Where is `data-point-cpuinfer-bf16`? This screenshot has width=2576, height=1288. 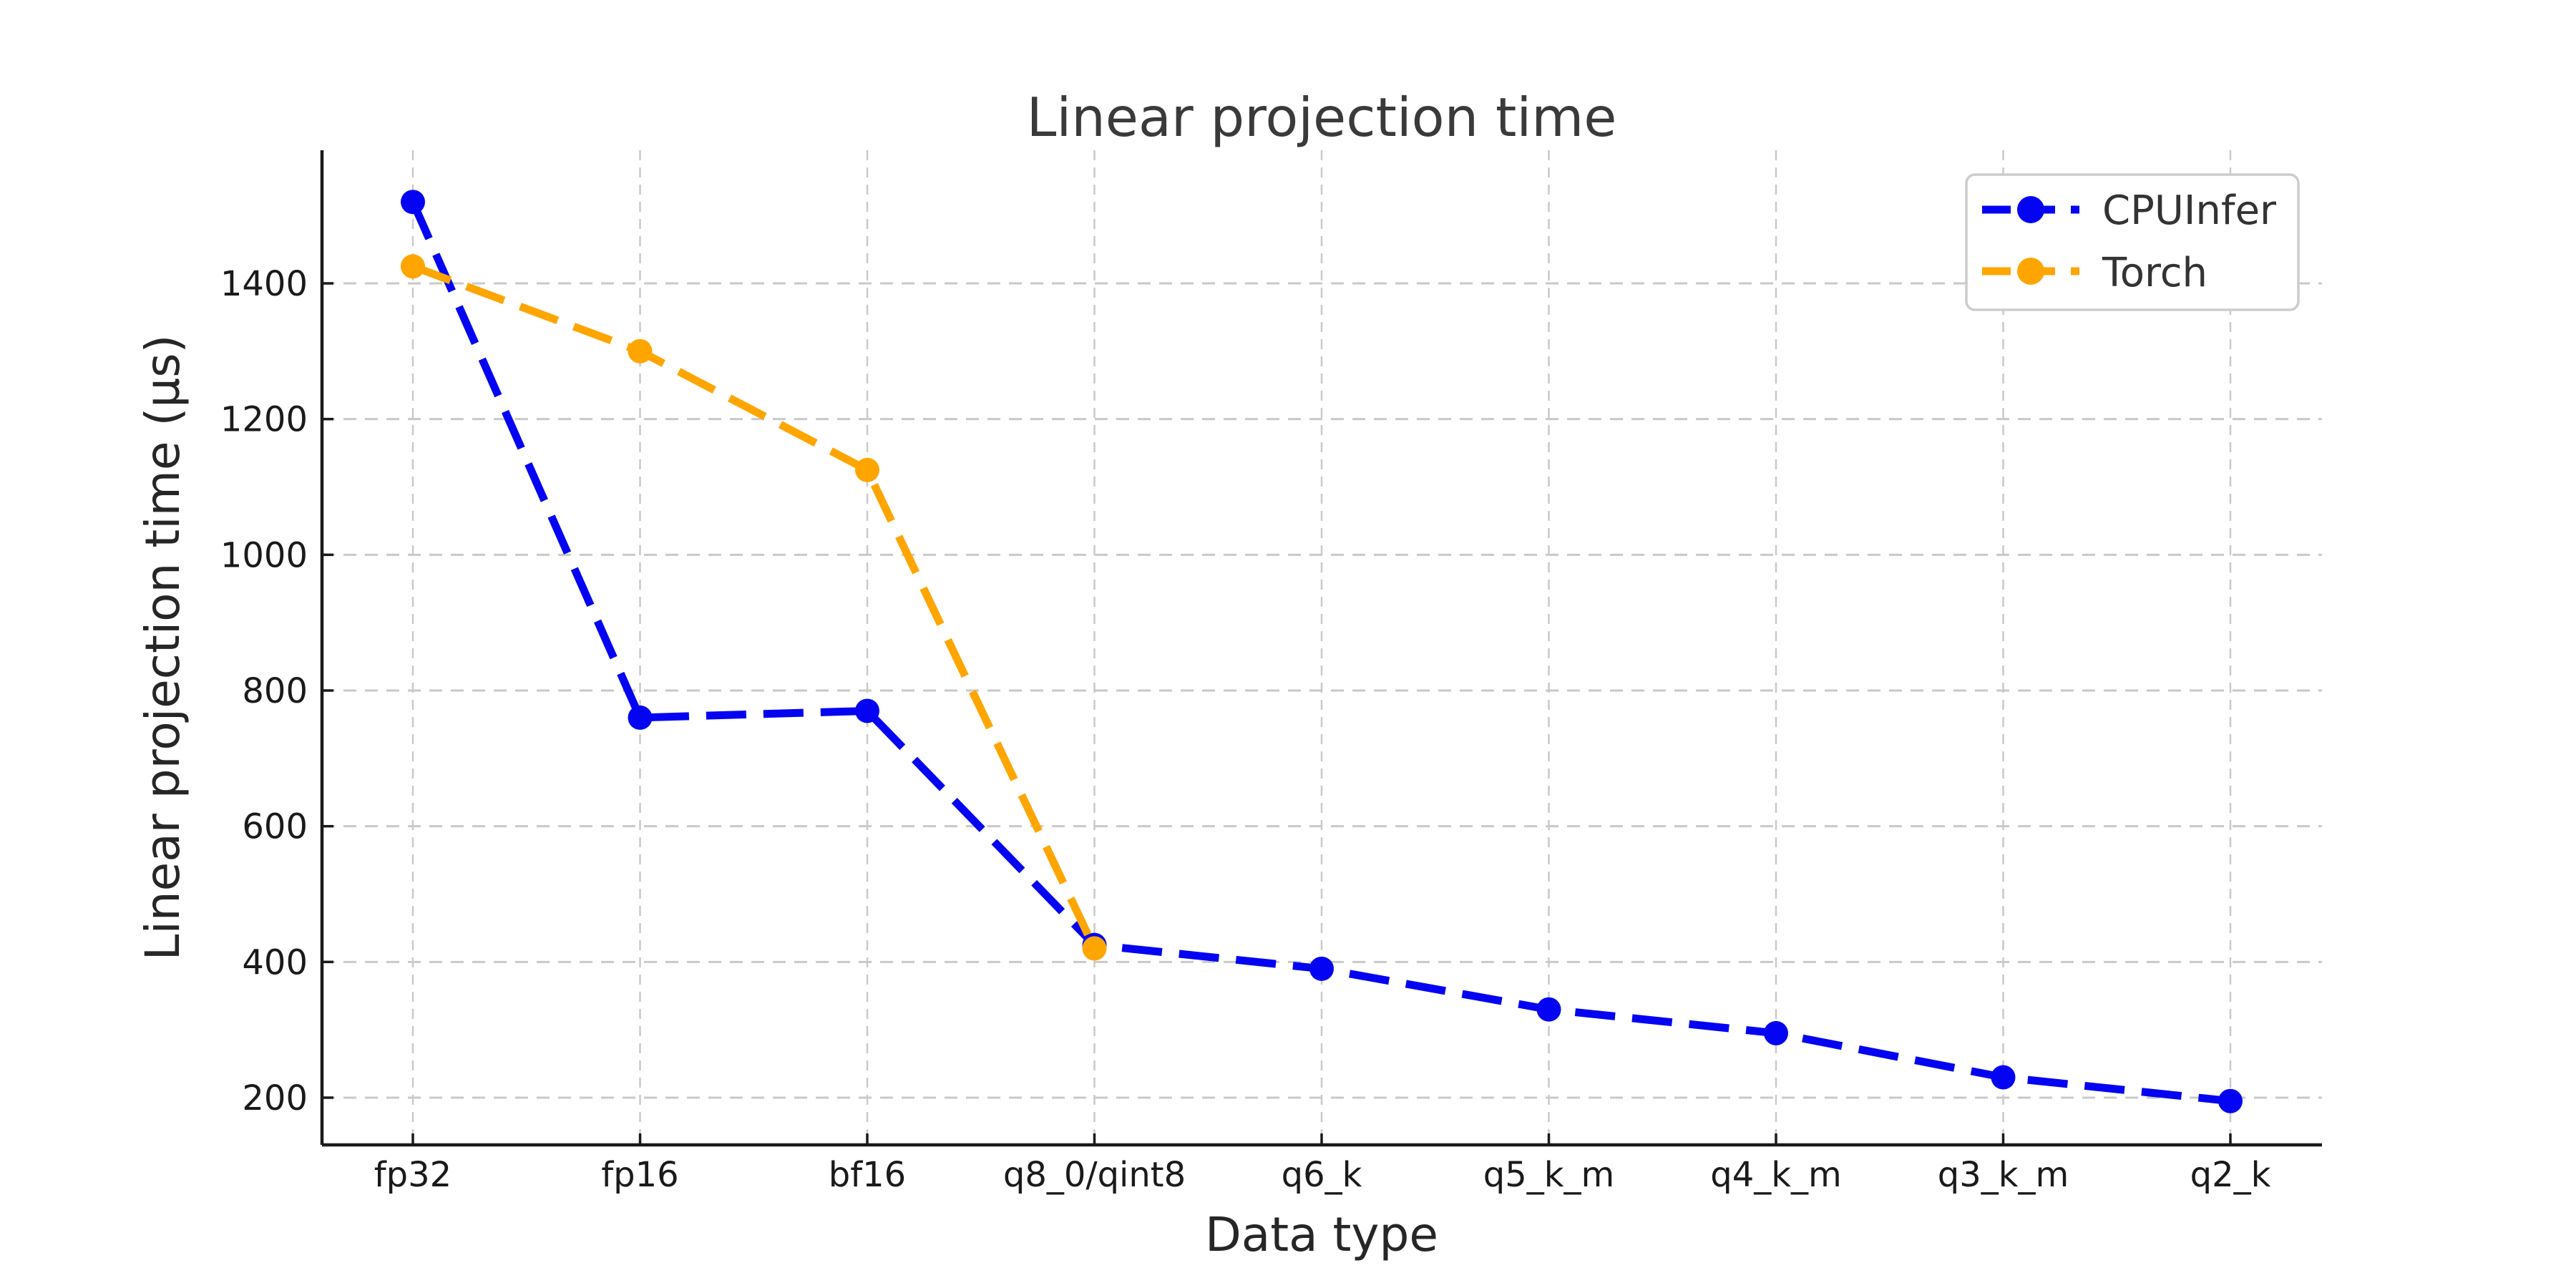 data-point-cpuinfer-bf16 is located at coordinates (867, 710).